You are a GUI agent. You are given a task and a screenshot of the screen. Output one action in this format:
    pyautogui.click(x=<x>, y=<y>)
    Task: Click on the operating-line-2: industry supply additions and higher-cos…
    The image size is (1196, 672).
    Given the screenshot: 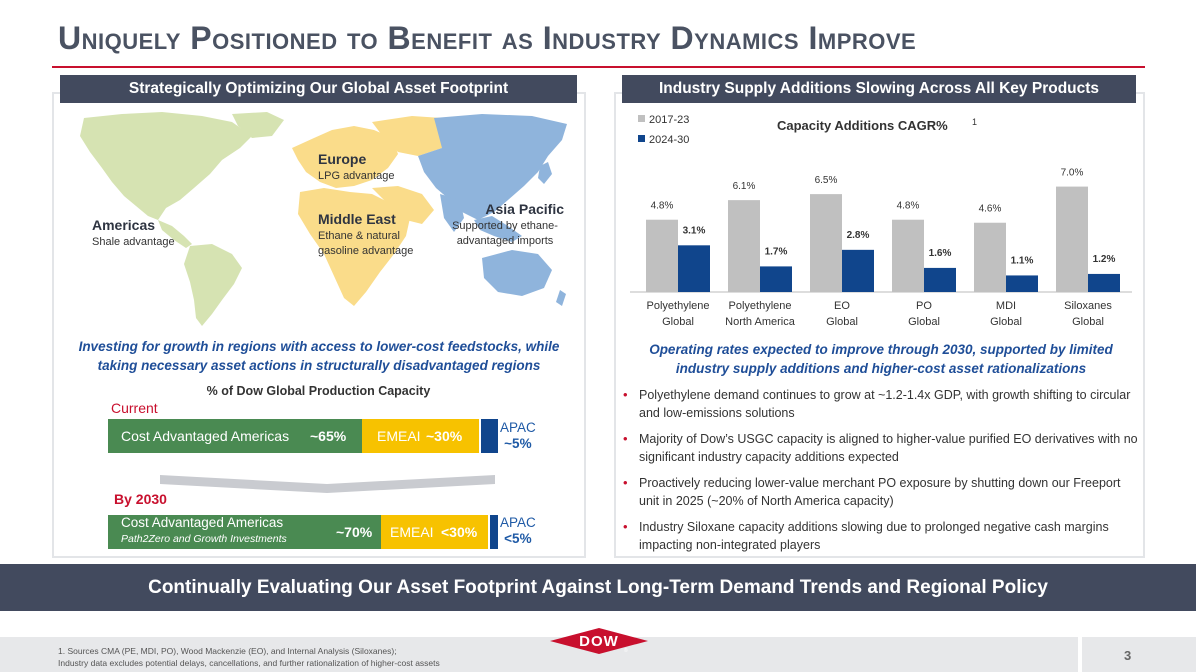 What is the action you would take?
    pyautogui.click(x=881, y=368)
    